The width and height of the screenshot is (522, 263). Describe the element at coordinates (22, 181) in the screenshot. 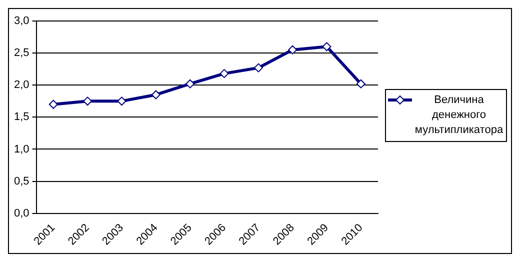

I see `y-tick-label: 0,5` at that location.